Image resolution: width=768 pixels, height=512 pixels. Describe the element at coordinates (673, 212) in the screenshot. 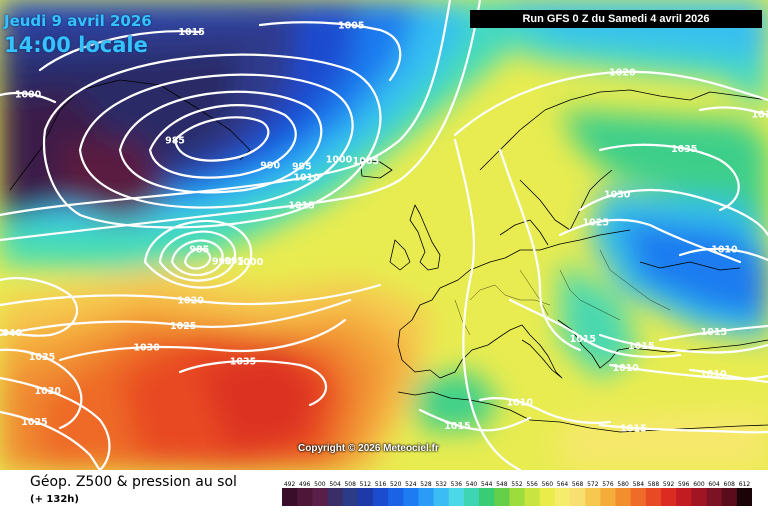

I see `isobar-1030-east` at that location.